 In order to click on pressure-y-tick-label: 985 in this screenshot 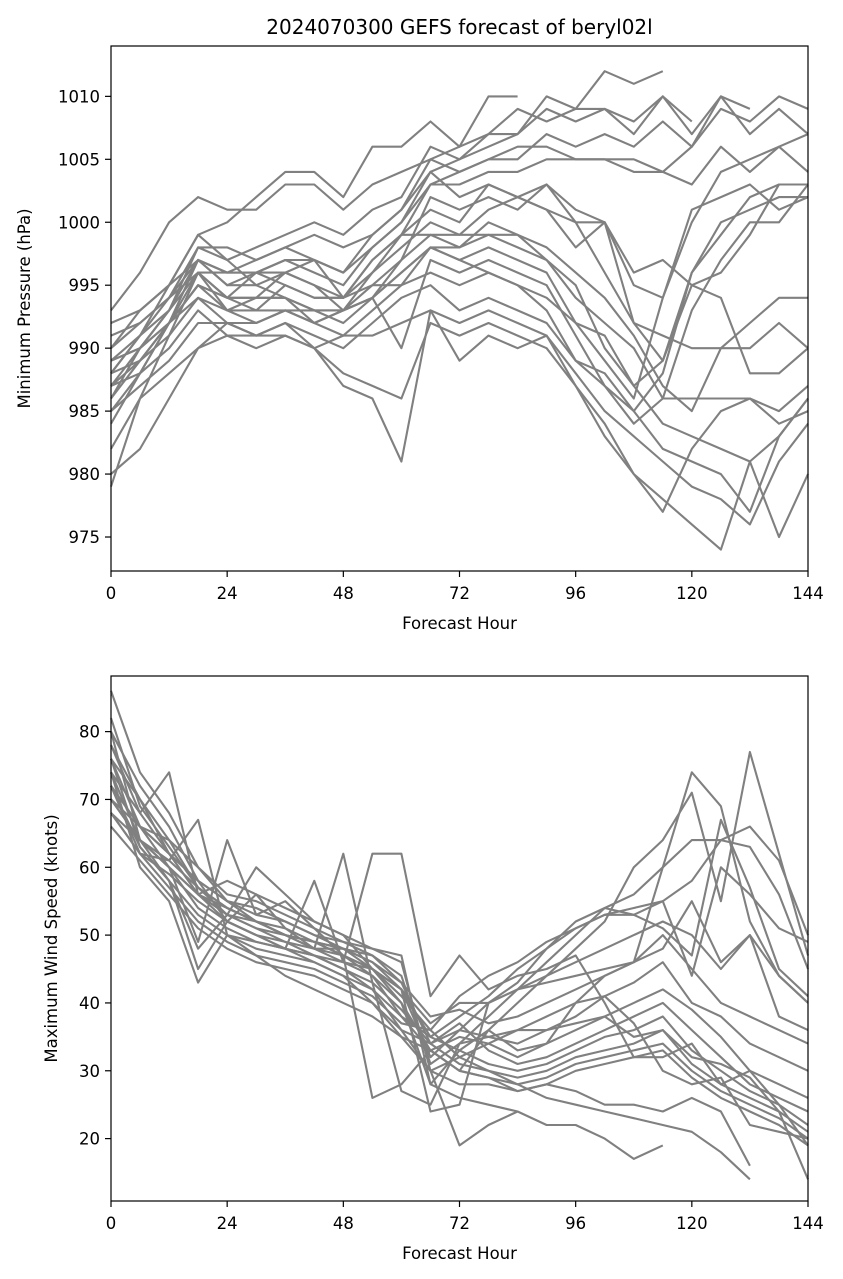, I will do `click(85, 411)`.